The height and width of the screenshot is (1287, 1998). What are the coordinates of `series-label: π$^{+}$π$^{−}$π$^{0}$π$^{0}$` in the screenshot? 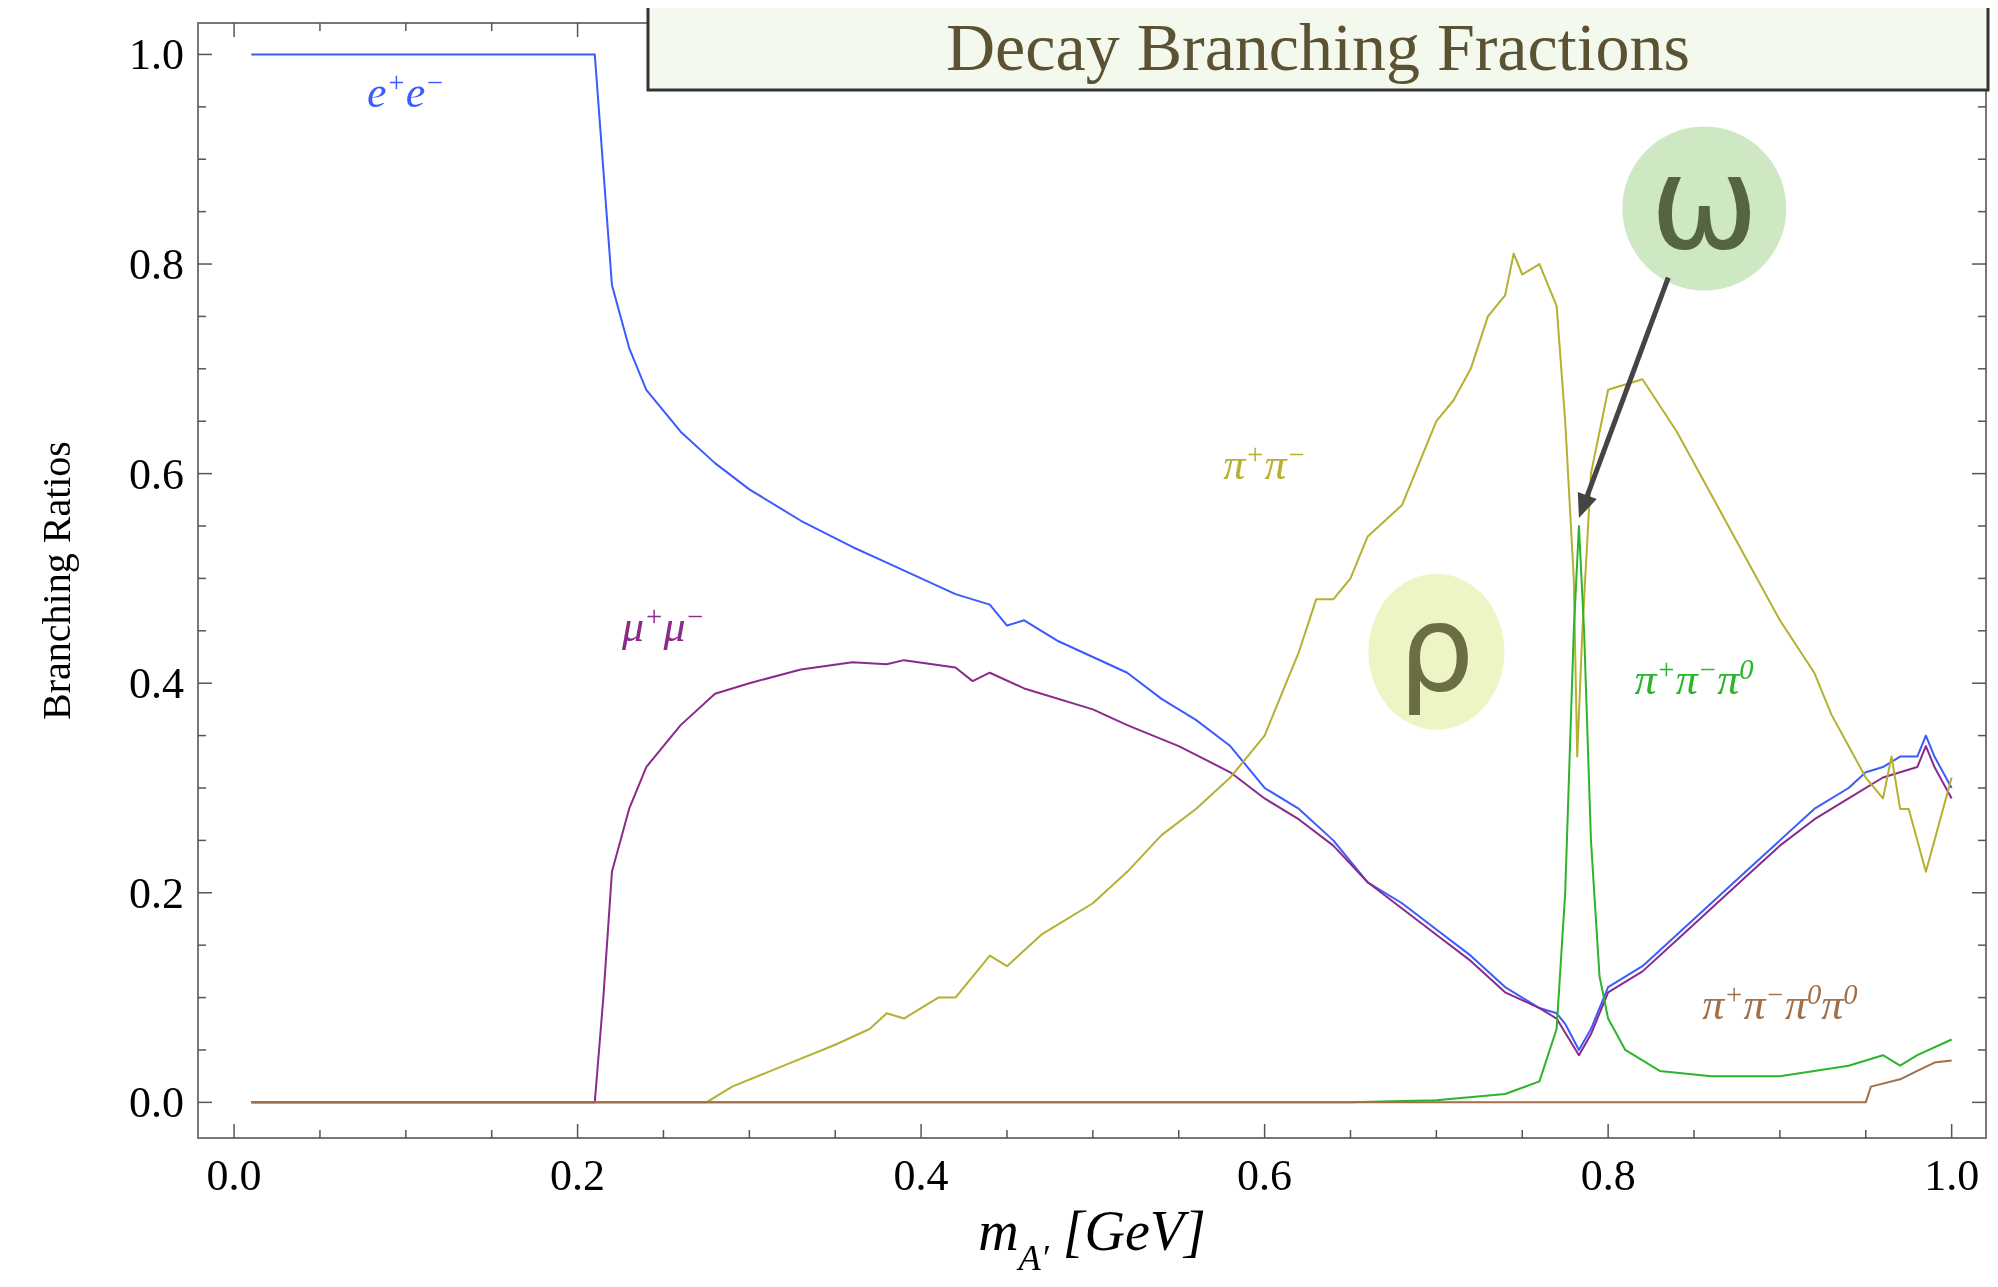 It's located at (1780, 1003).